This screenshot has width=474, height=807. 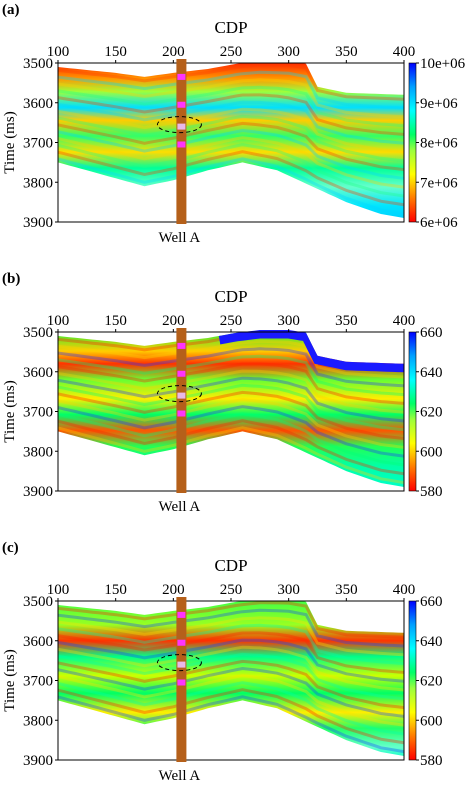 I want to click on y-tick-label: 3800, so click(x=38, y=721).